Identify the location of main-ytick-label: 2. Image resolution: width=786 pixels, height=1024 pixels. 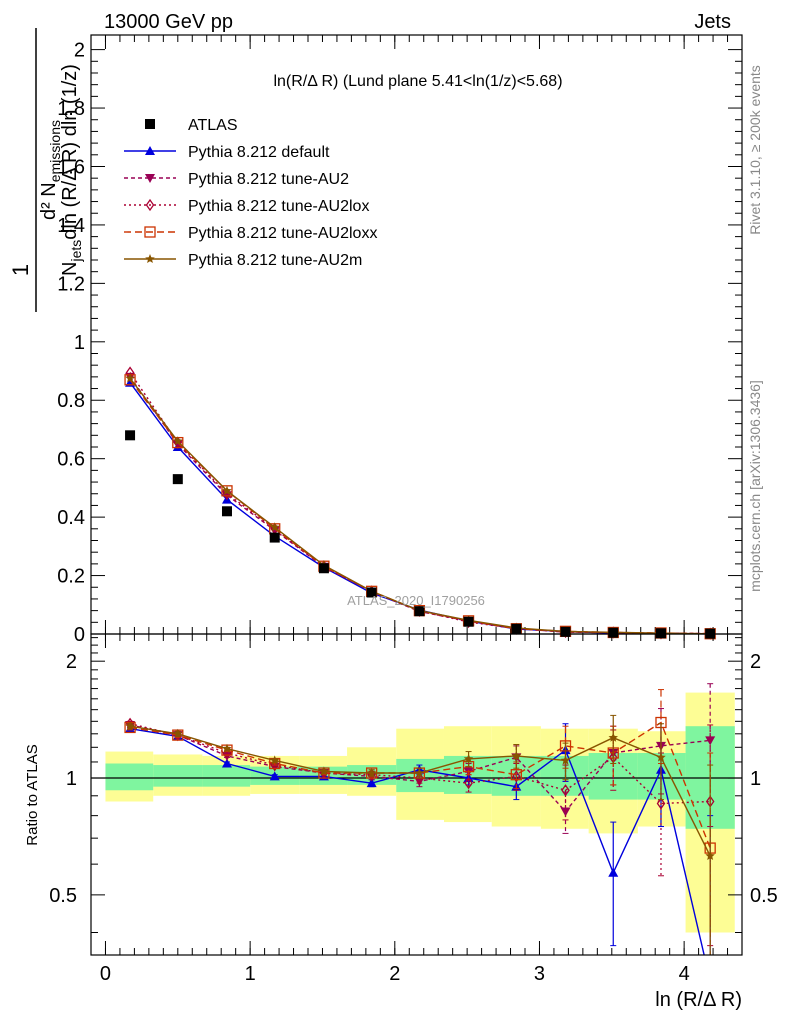
(79, 51).